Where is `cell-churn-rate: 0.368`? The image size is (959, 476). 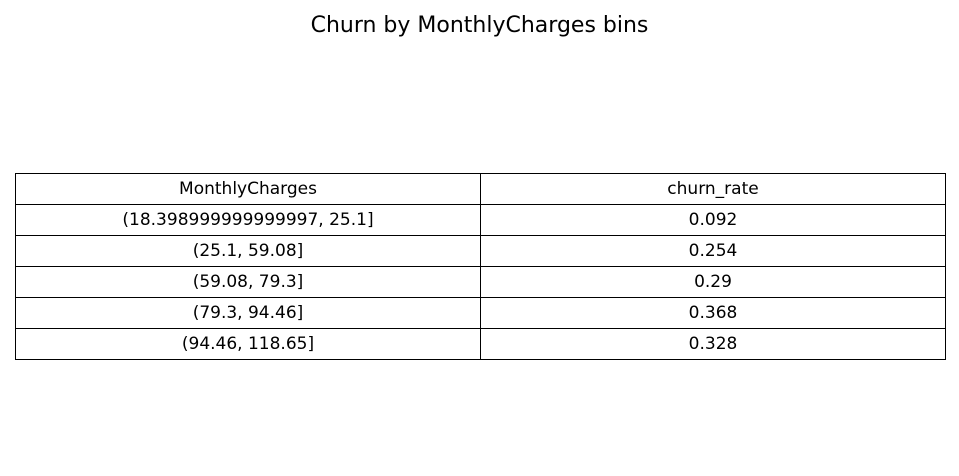 cell-churn-rate: 0.368 is located at coordinates (713, 313).